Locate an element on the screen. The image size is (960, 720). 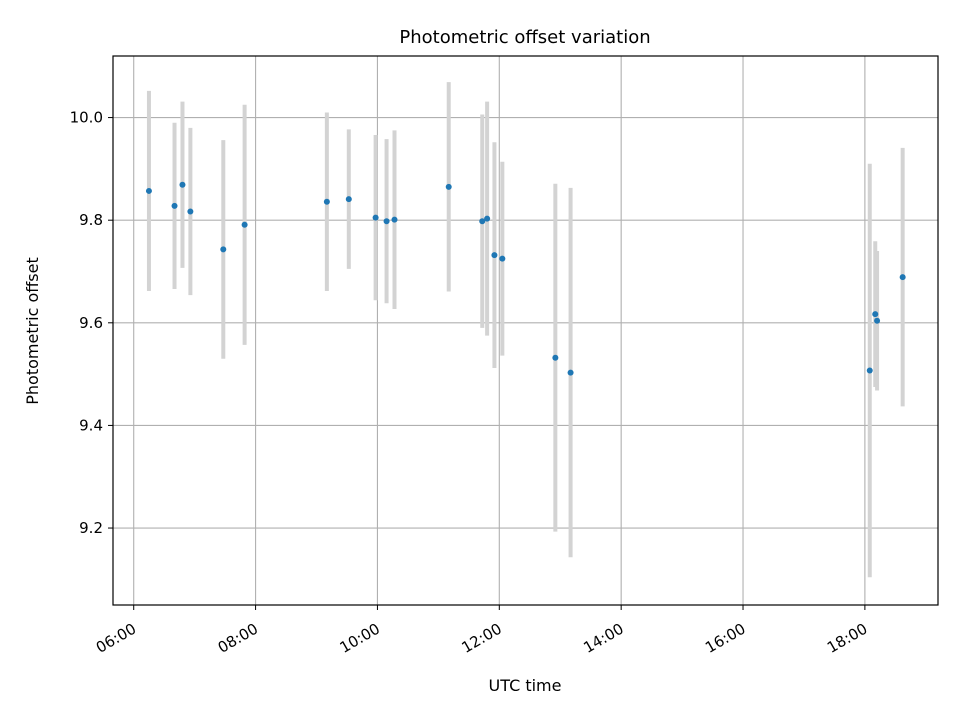
y-tick-label: 10.0 is located at coordinates (86, 118).